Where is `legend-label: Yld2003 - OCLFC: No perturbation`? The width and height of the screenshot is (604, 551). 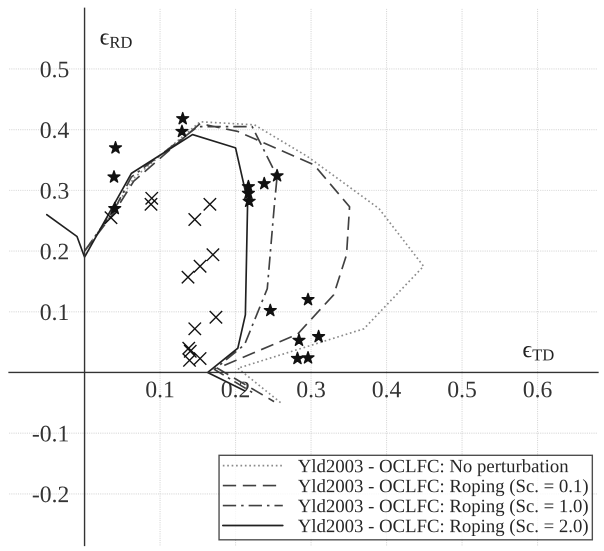 legend-label: Yld2003 - OCLFC: No perturbation is located at coordinates (433, 467).